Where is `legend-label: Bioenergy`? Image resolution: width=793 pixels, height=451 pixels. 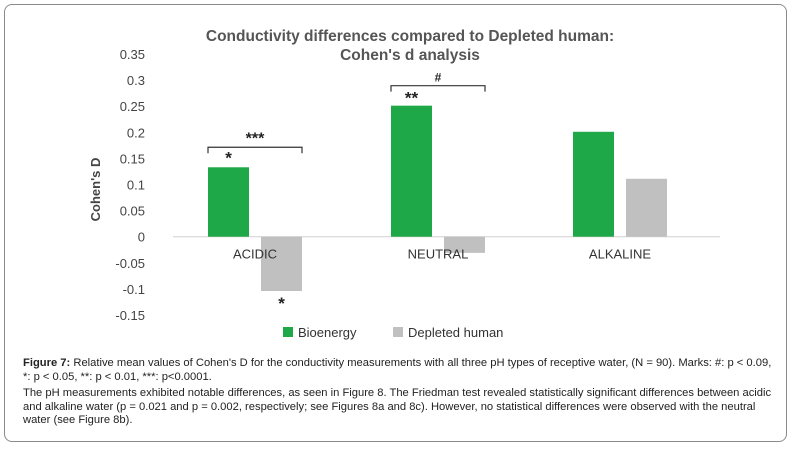 legend-label: Bioenergy is located at coordinates (327, 332).